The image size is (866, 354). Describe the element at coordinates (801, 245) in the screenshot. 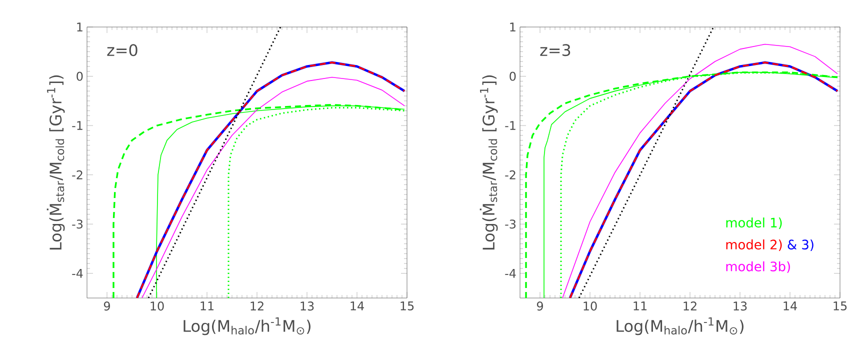

I see `text: & 3)` at that location.